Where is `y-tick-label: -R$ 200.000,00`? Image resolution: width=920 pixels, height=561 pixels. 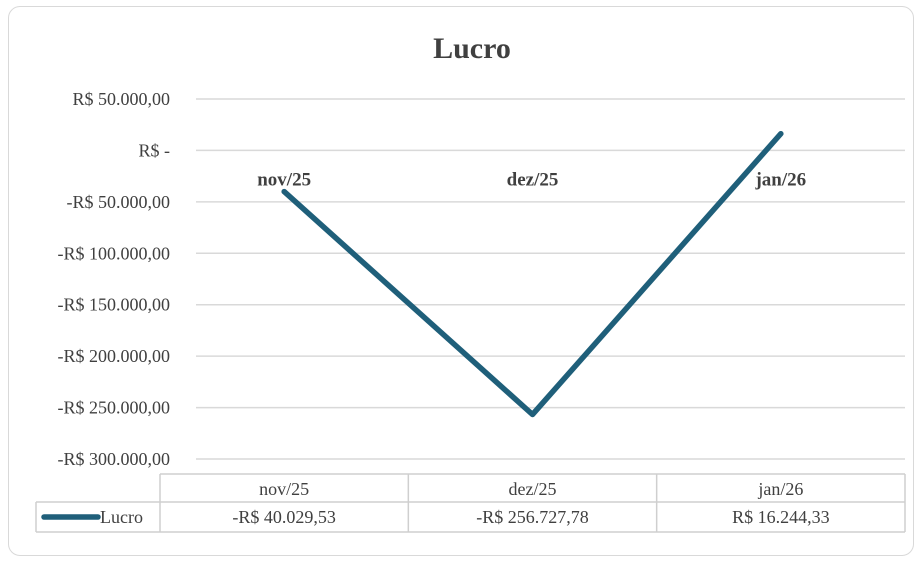 y-tick-label: -R$ 200.000,00 is located at coordinates (114, 356).